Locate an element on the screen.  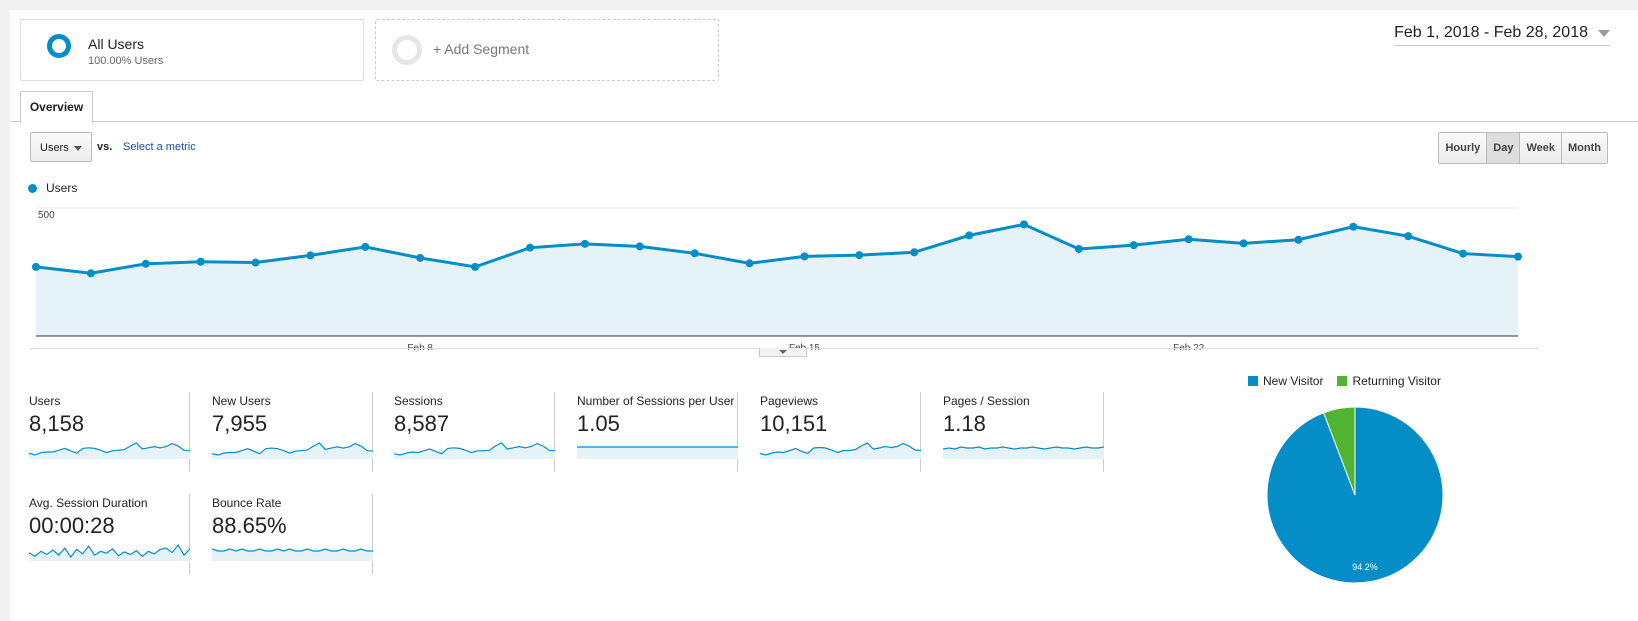
scorecard-value: 7,955 is located at coordinates (240, 423).